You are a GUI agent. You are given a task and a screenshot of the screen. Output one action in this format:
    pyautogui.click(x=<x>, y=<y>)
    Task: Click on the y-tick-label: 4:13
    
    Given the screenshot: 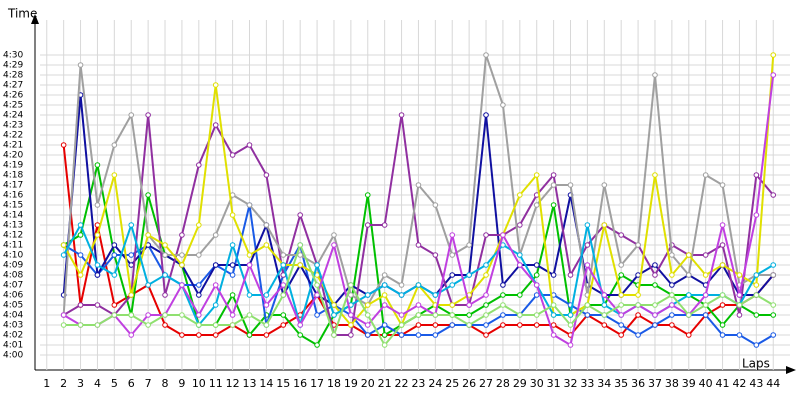 What is the action you would take?
    pyautogui.click(x=13, y=226)
    